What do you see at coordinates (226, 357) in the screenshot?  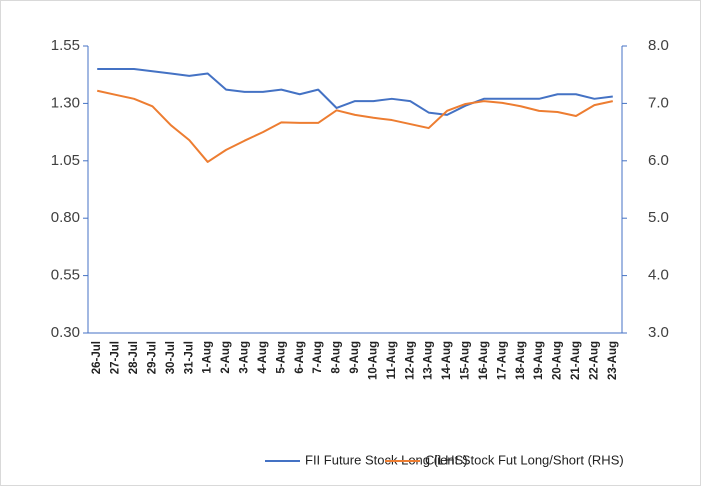 I see `x-tick-label: 2-Aug` at bounding box center [226, 357].